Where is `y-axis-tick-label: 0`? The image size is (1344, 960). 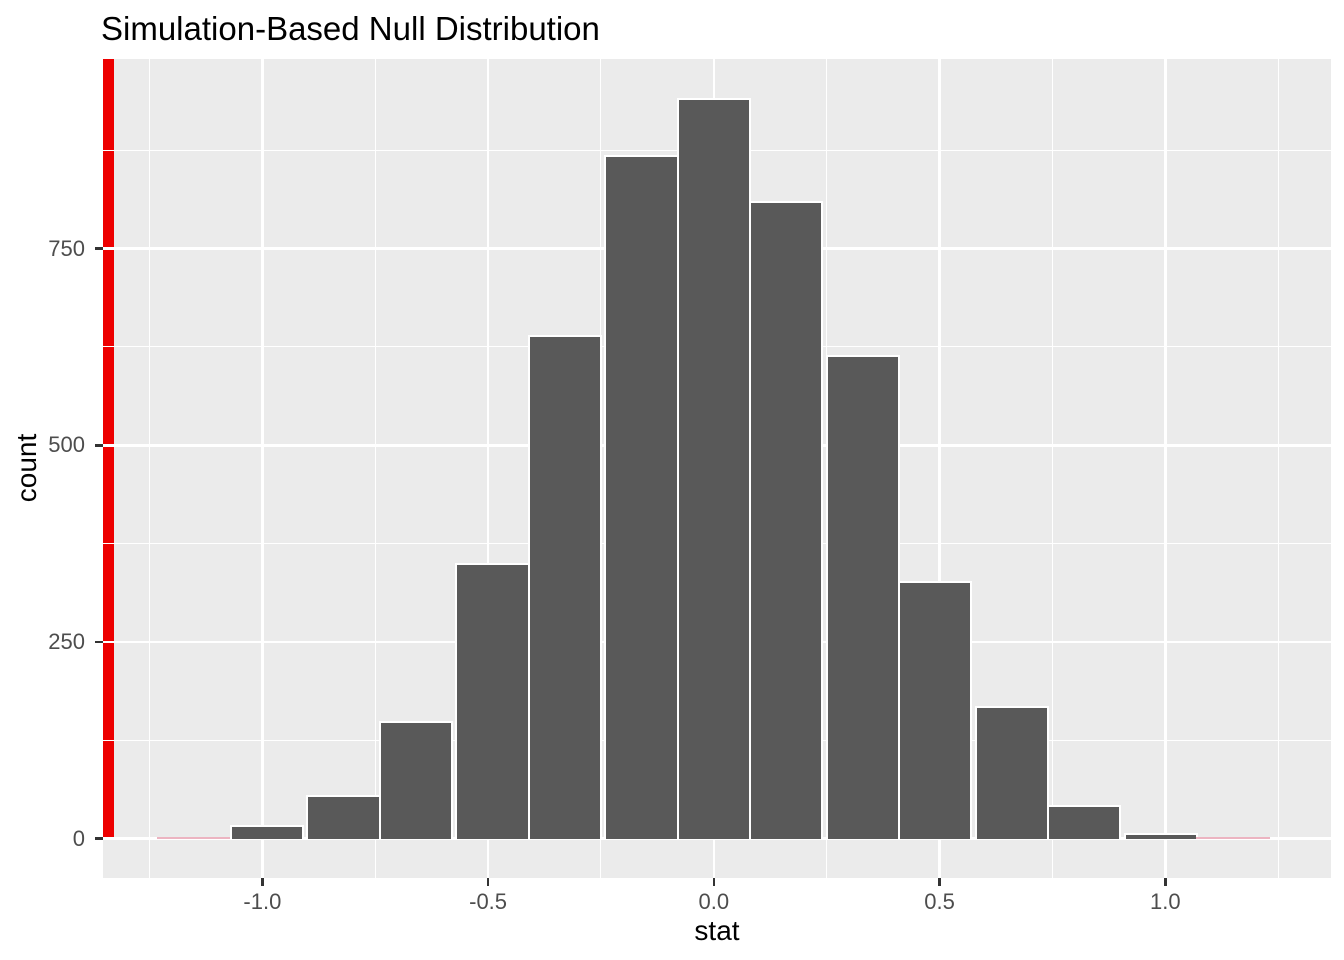 y-axis-tick-label: 0 is located at coordinates (78, 838).